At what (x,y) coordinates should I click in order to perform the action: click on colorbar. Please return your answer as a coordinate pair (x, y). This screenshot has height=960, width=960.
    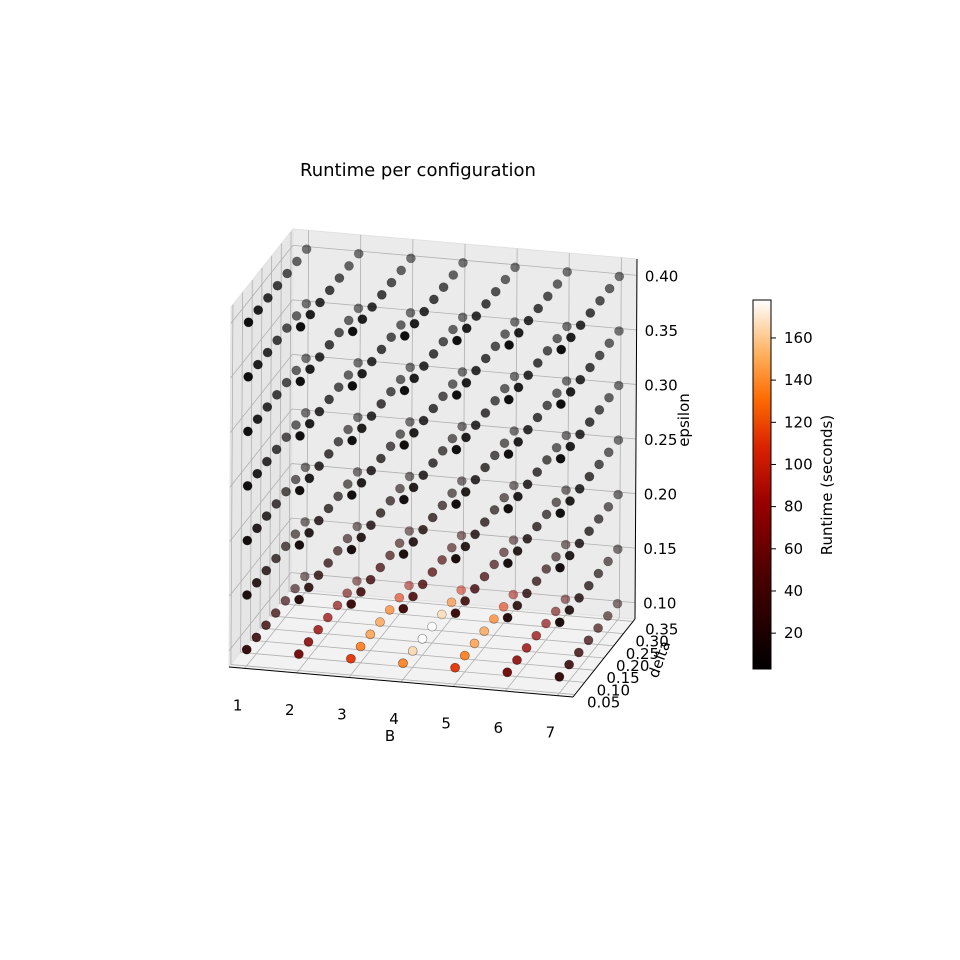
    Looking at the image, I should click on (762, 484).